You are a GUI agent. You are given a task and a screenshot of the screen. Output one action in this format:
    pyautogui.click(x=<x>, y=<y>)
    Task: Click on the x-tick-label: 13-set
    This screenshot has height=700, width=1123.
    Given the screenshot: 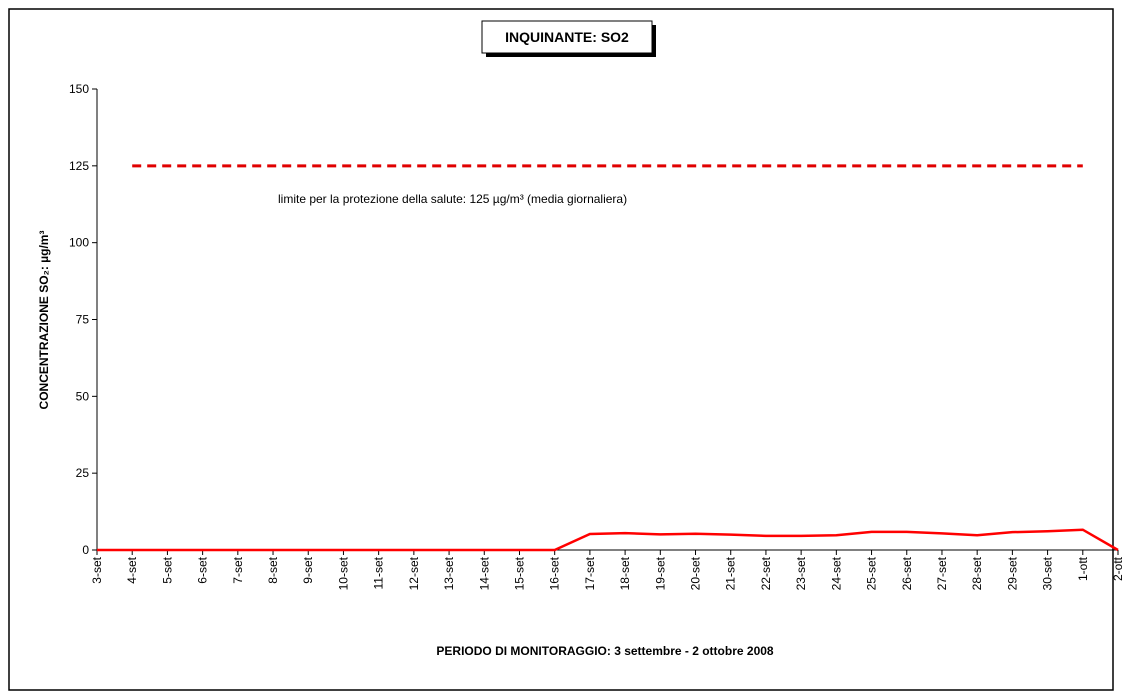 What is the action you would take?
    pyautogui.click(x=449, y=573)
    